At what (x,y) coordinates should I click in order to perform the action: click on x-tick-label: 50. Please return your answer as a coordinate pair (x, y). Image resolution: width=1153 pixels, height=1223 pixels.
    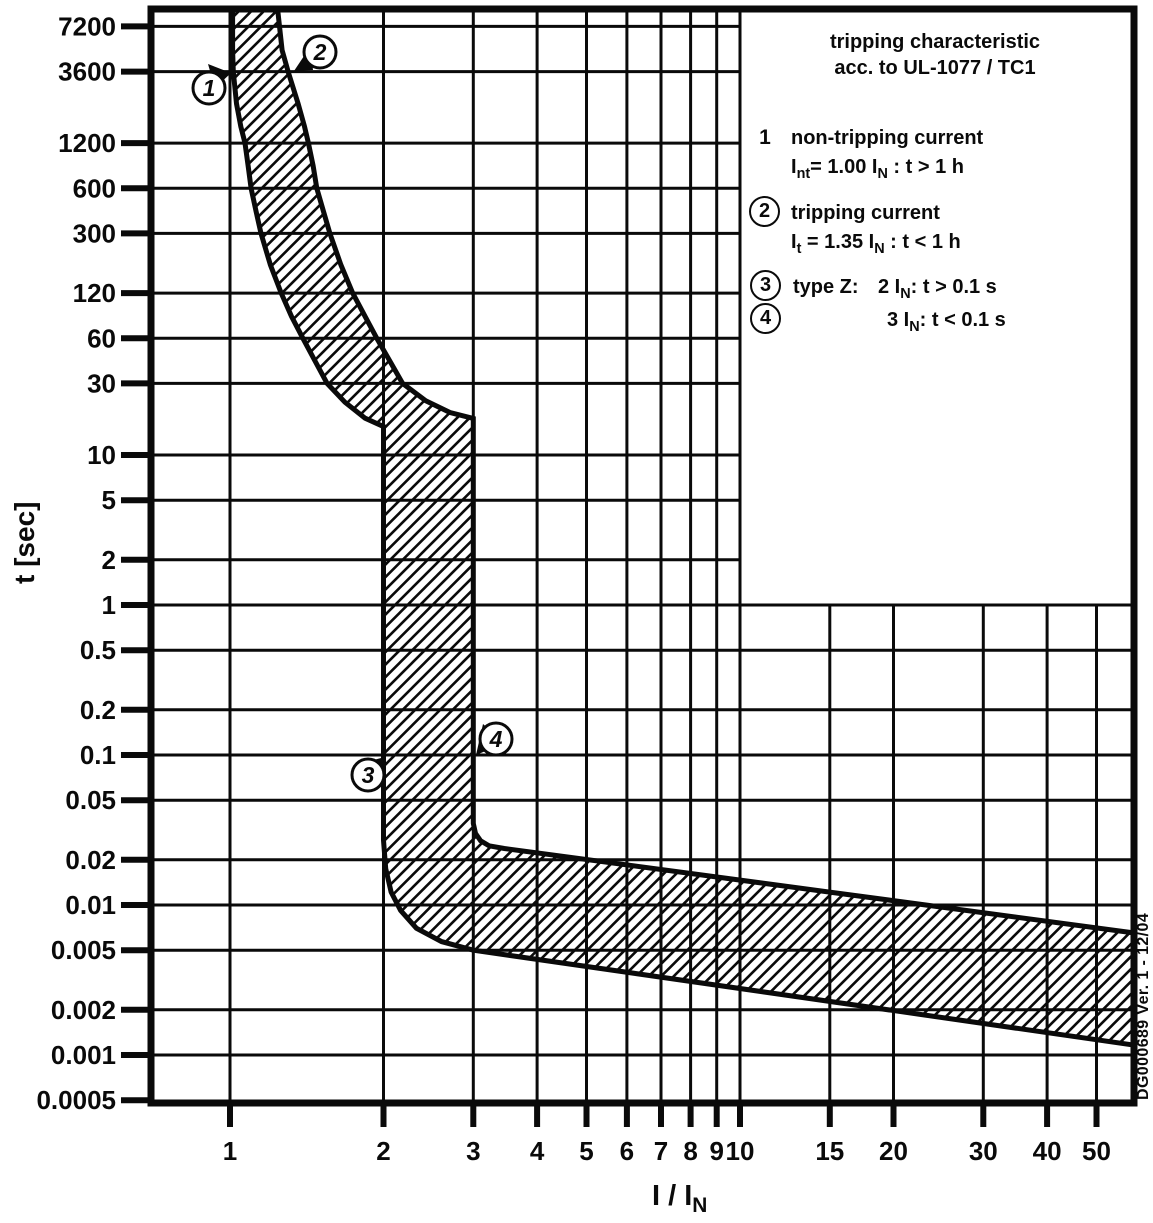
    Looking at the image, I should click on (1096, 1151).